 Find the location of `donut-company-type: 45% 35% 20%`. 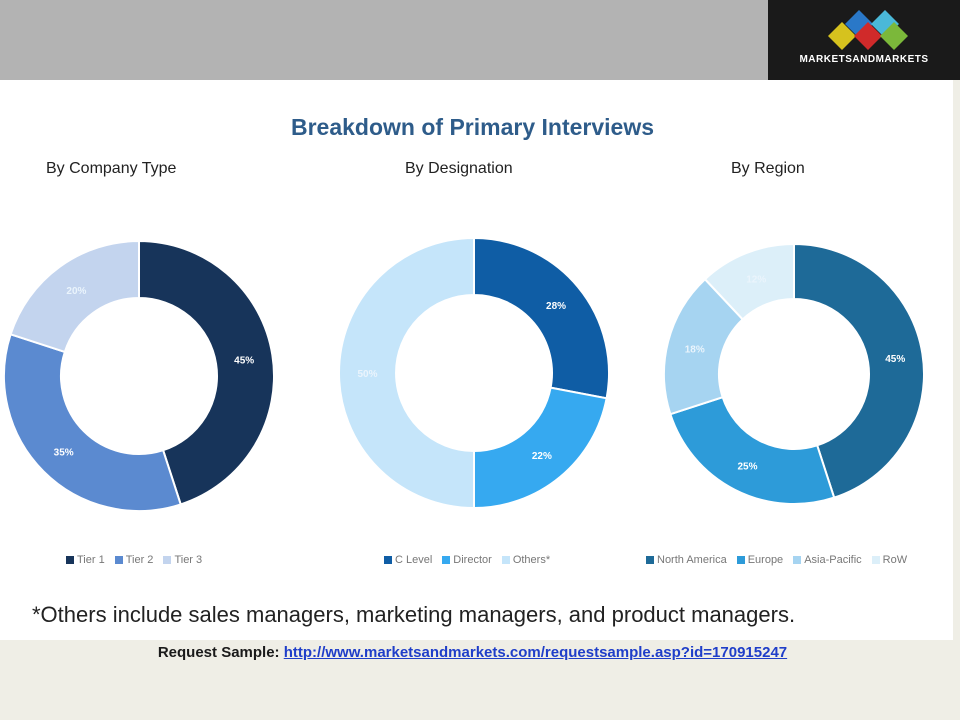

donut-company-type: 45% 35% 20% is located at coordinates (139, 375).